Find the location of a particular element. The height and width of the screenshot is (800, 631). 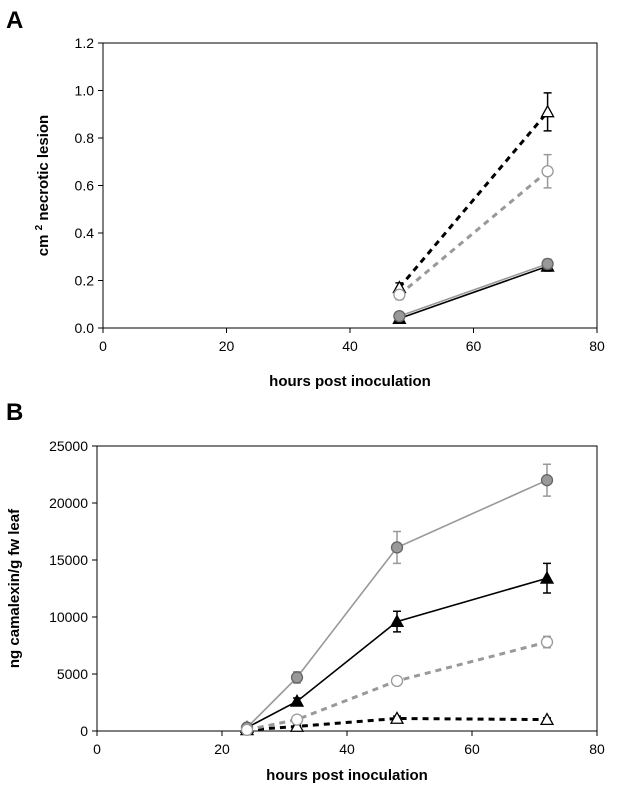

x-tick-label-b: 80 is located at coordinates (597, 749).